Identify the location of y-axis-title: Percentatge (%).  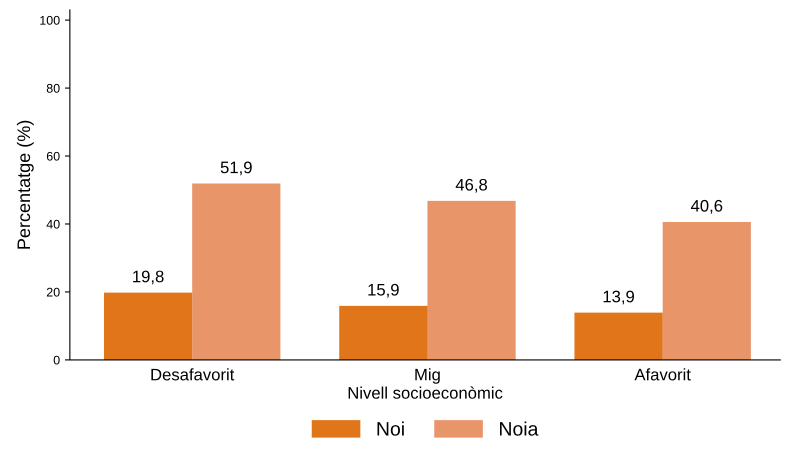
(25, 184).